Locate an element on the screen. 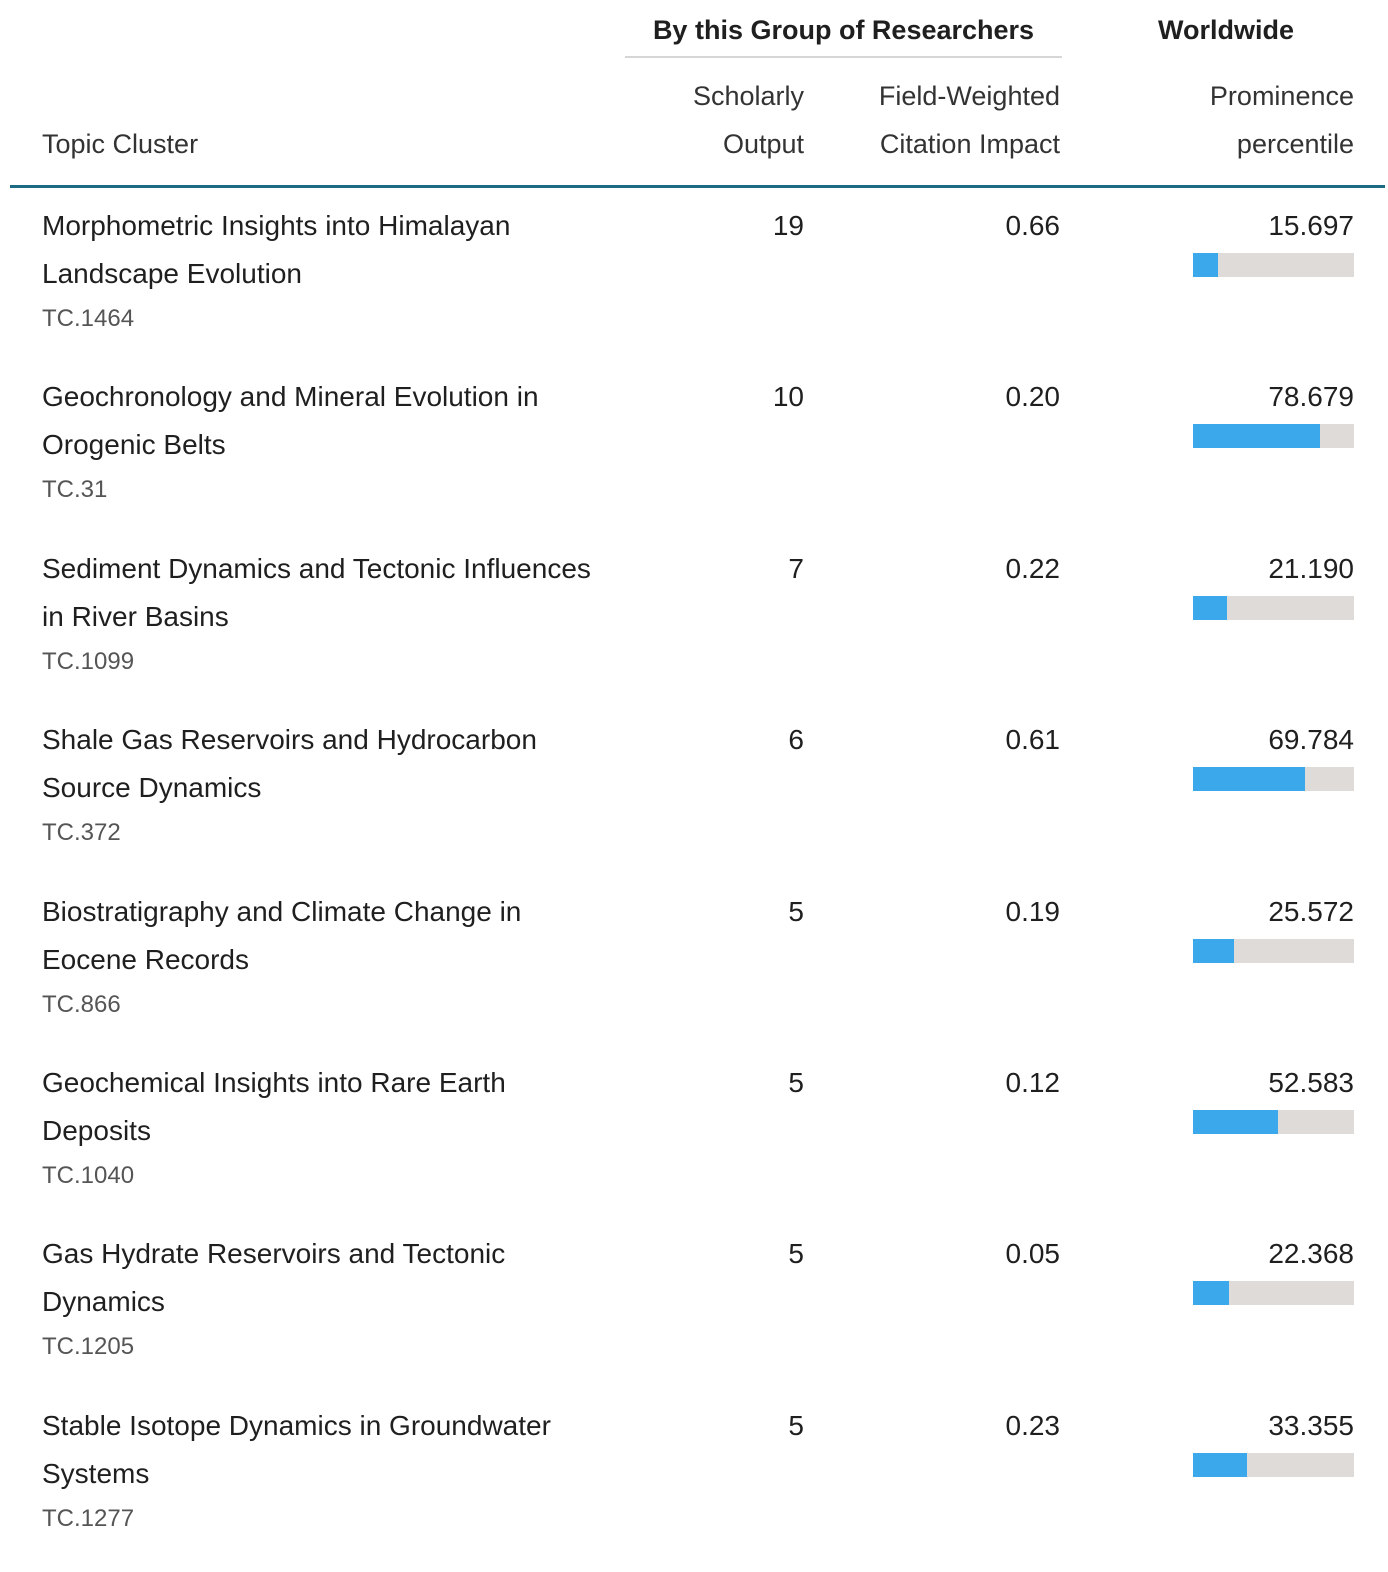 The image size is (1388, 1572). topic-code: TC.1040 is located at coordinates (88, 1175).